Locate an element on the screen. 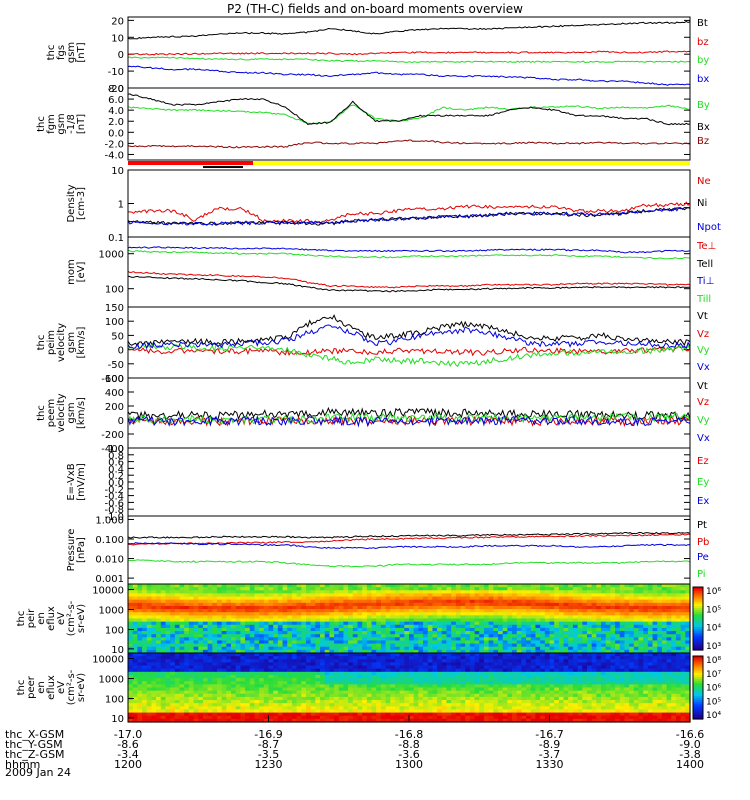  legend-4-0: Vt is located at coordinates (702, 316).